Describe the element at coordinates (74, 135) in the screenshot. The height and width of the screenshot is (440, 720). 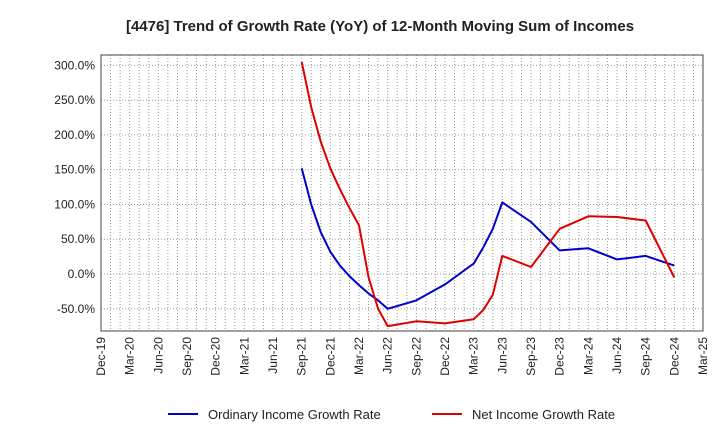
I see `y-tick-label: 200.0%` at that location.